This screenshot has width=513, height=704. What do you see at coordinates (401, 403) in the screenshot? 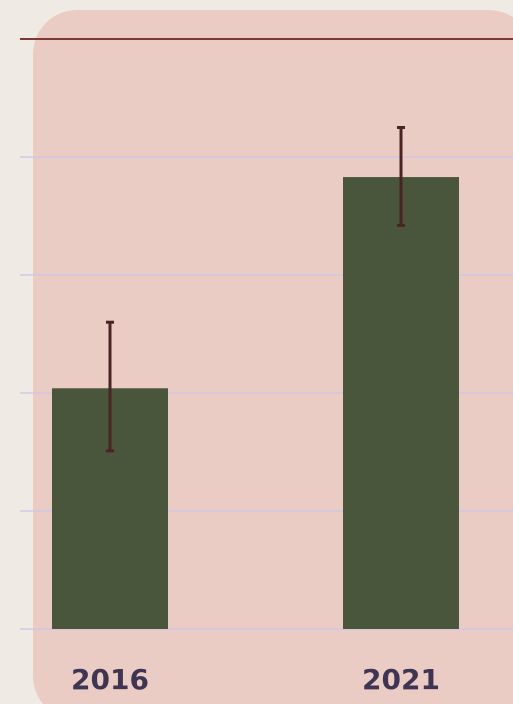
I see `bar-2021` at bounding box center [401, 403].